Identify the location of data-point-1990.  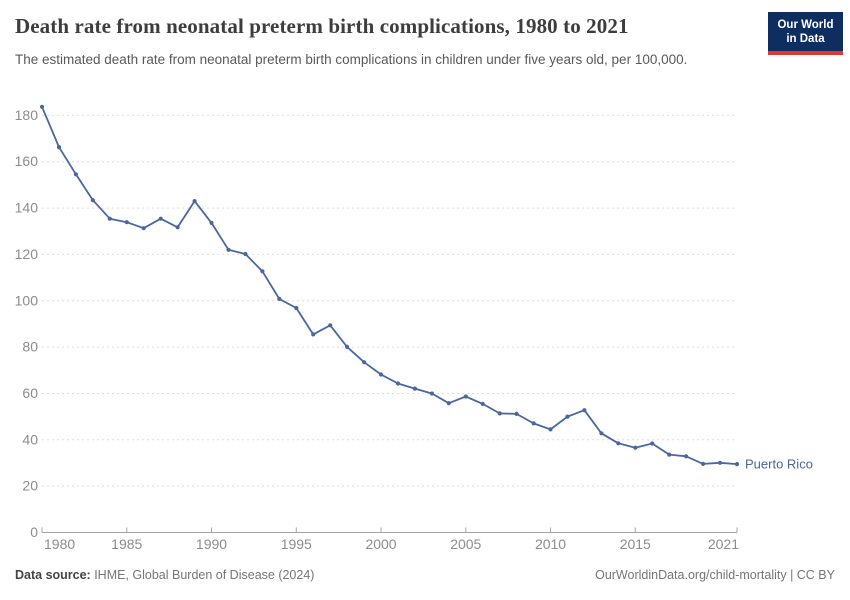
(211, 222).